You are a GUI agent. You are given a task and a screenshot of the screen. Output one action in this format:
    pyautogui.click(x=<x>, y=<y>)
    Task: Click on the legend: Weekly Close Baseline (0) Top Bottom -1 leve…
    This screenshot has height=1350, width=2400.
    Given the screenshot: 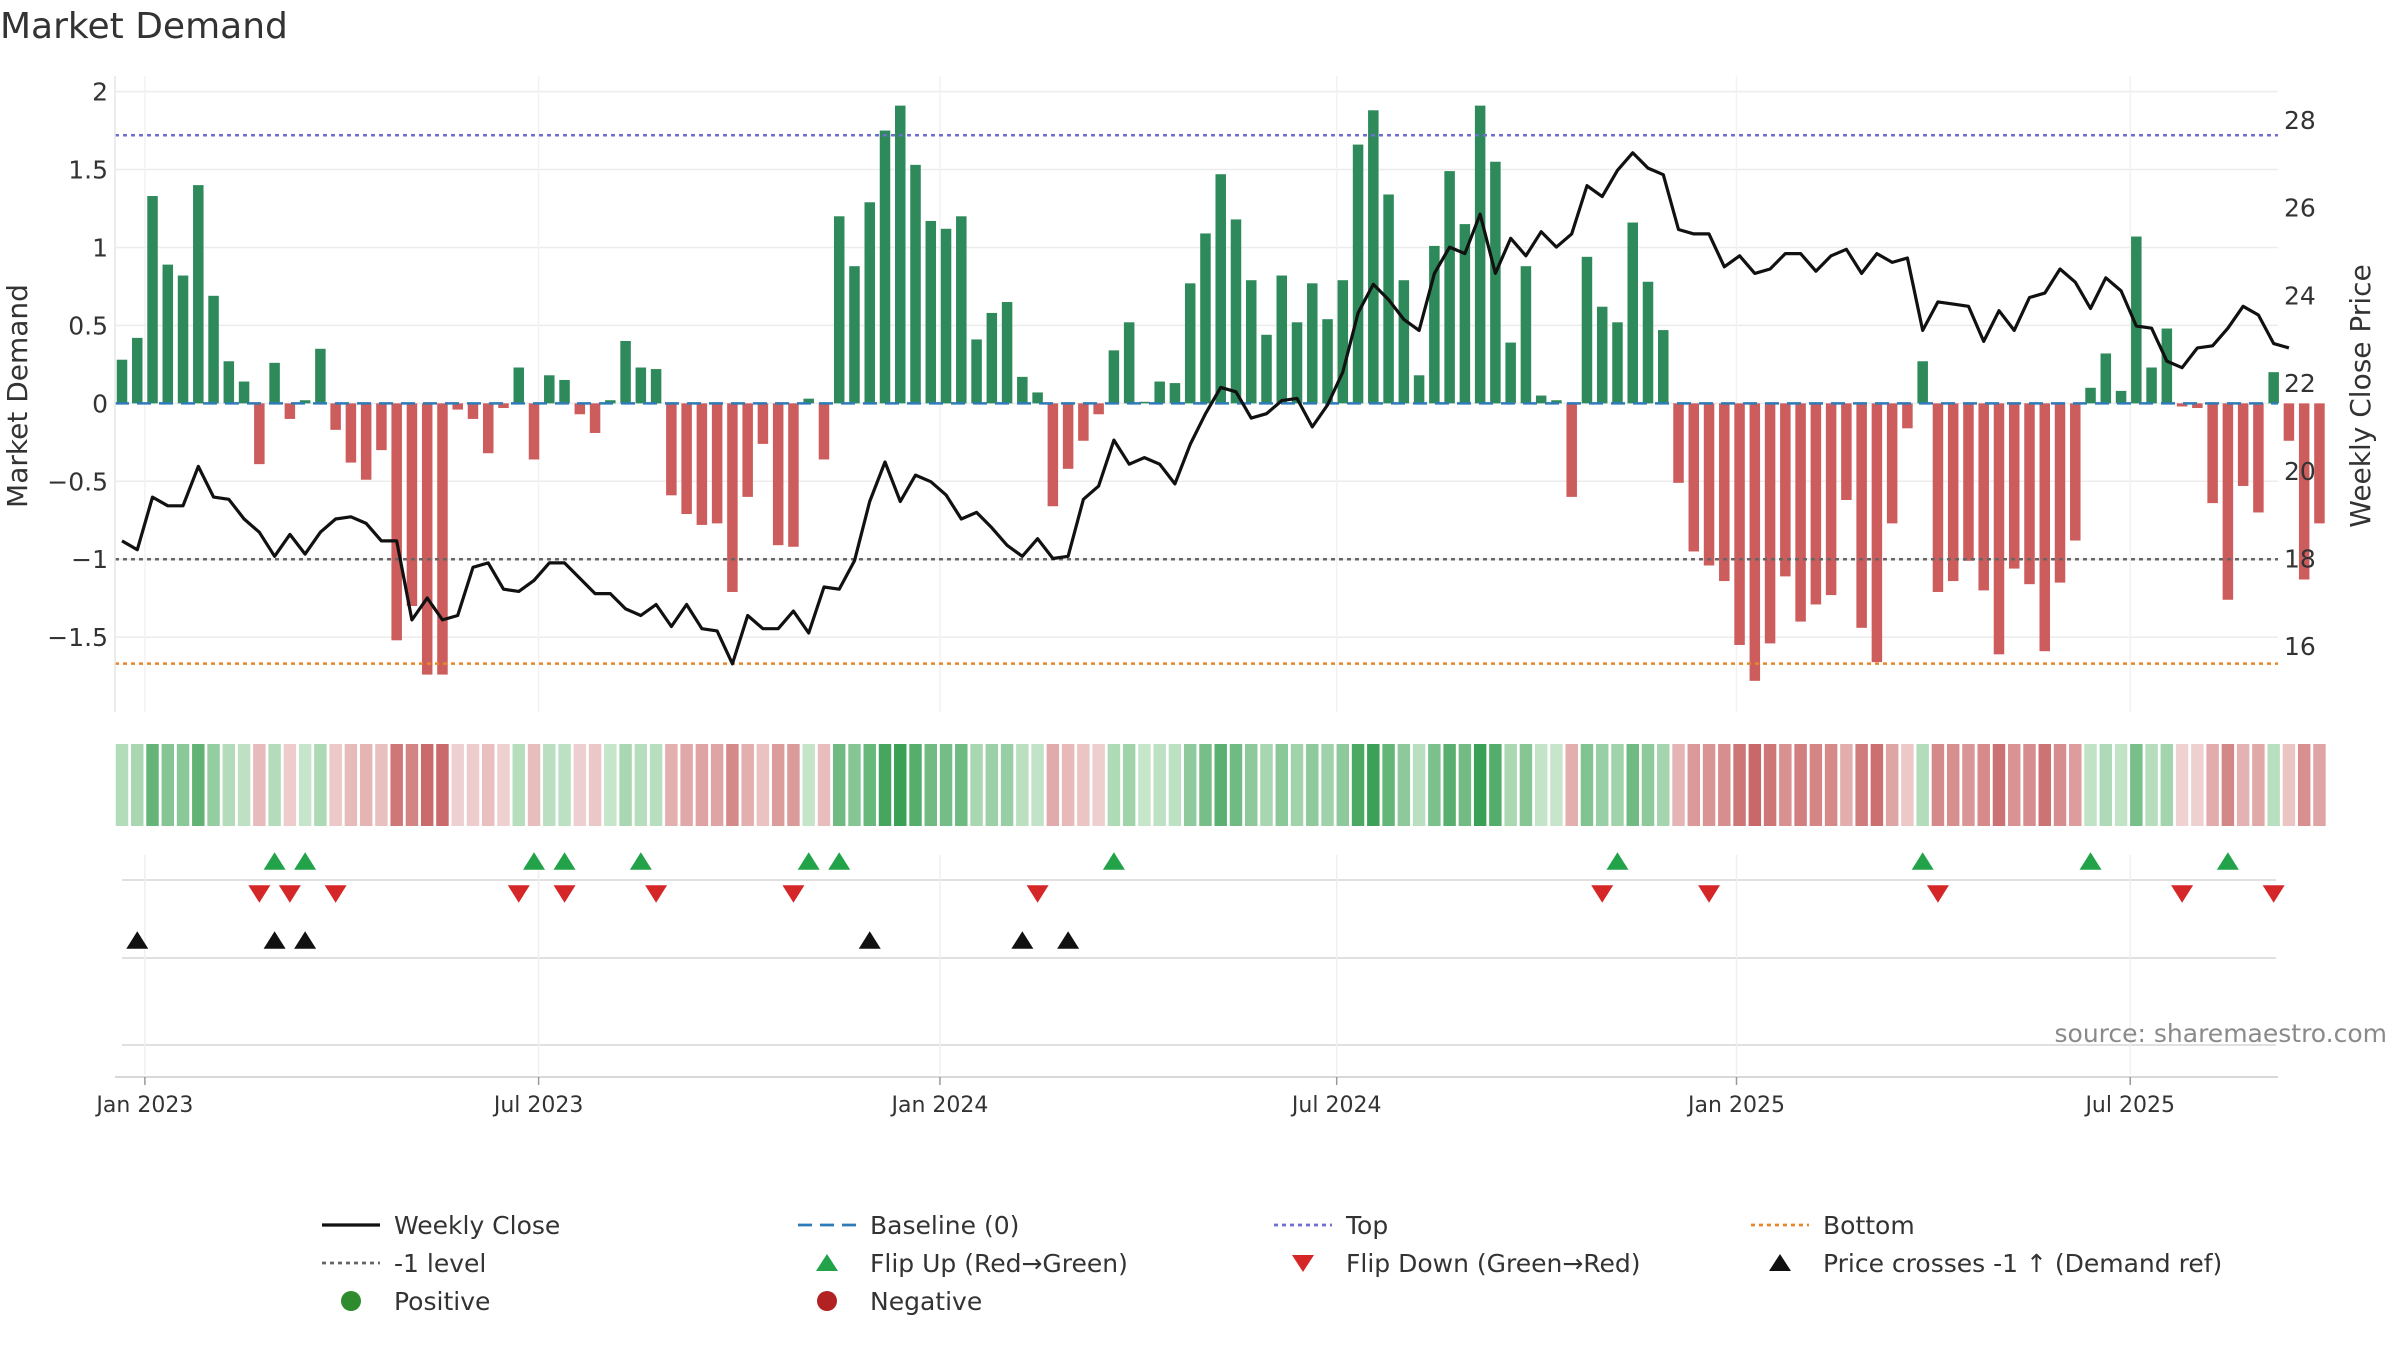 What is the action you would take?
    pyautogui.click(x=1272, y=1263)
    